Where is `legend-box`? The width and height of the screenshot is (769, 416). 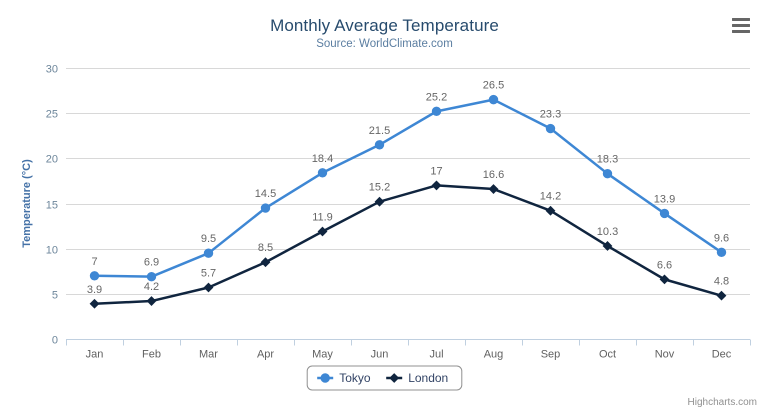 legend-box is located at coordinates (384, 378).